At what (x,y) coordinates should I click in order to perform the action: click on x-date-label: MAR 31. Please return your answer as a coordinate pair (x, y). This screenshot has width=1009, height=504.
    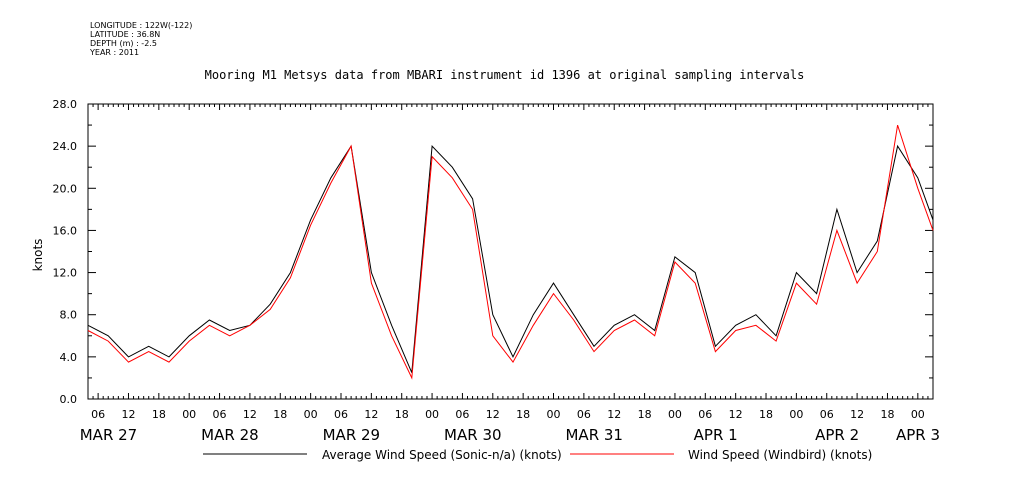
    Looking at the image, I should click on (593, 435).